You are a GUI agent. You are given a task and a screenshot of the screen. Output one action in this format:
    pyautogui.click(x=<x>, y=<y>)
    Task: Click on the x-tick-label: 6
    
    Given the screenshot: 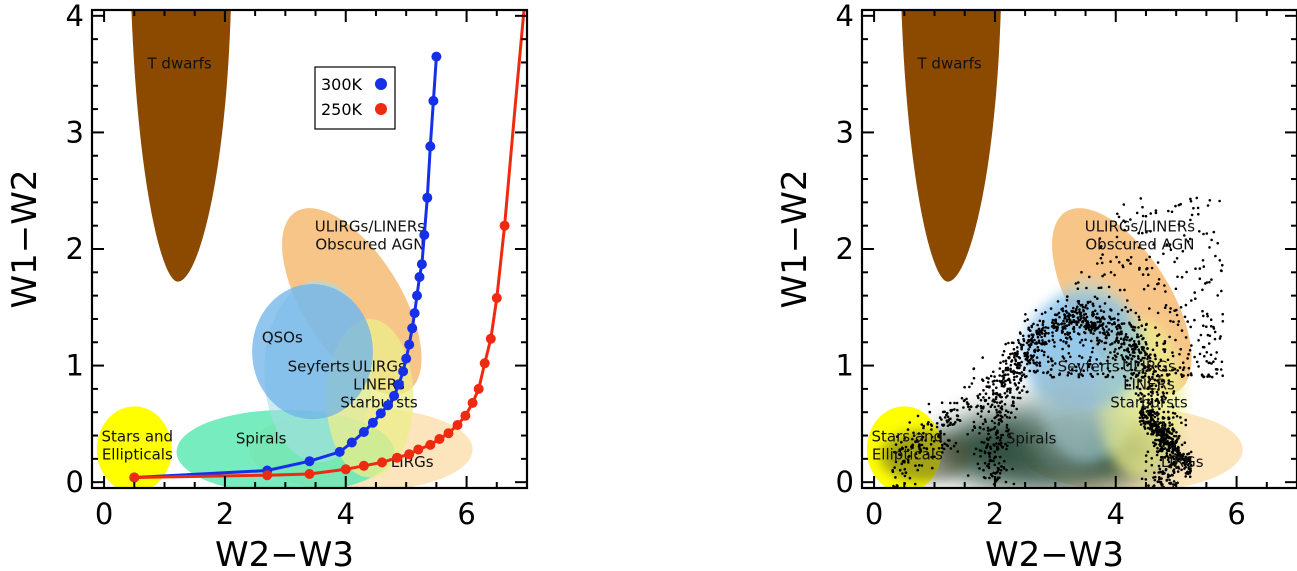 What is the action you would take?
    pyautogui.click(x=1236, y=514)
    